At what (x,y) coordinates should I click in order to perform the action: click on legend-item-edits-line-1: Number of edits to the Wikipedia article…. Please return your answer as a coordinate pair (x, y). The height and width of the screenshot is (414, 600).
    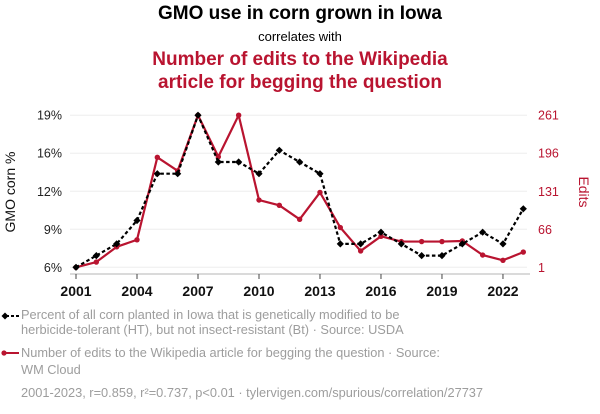
    Looking at the image, I should click on (230, 352).